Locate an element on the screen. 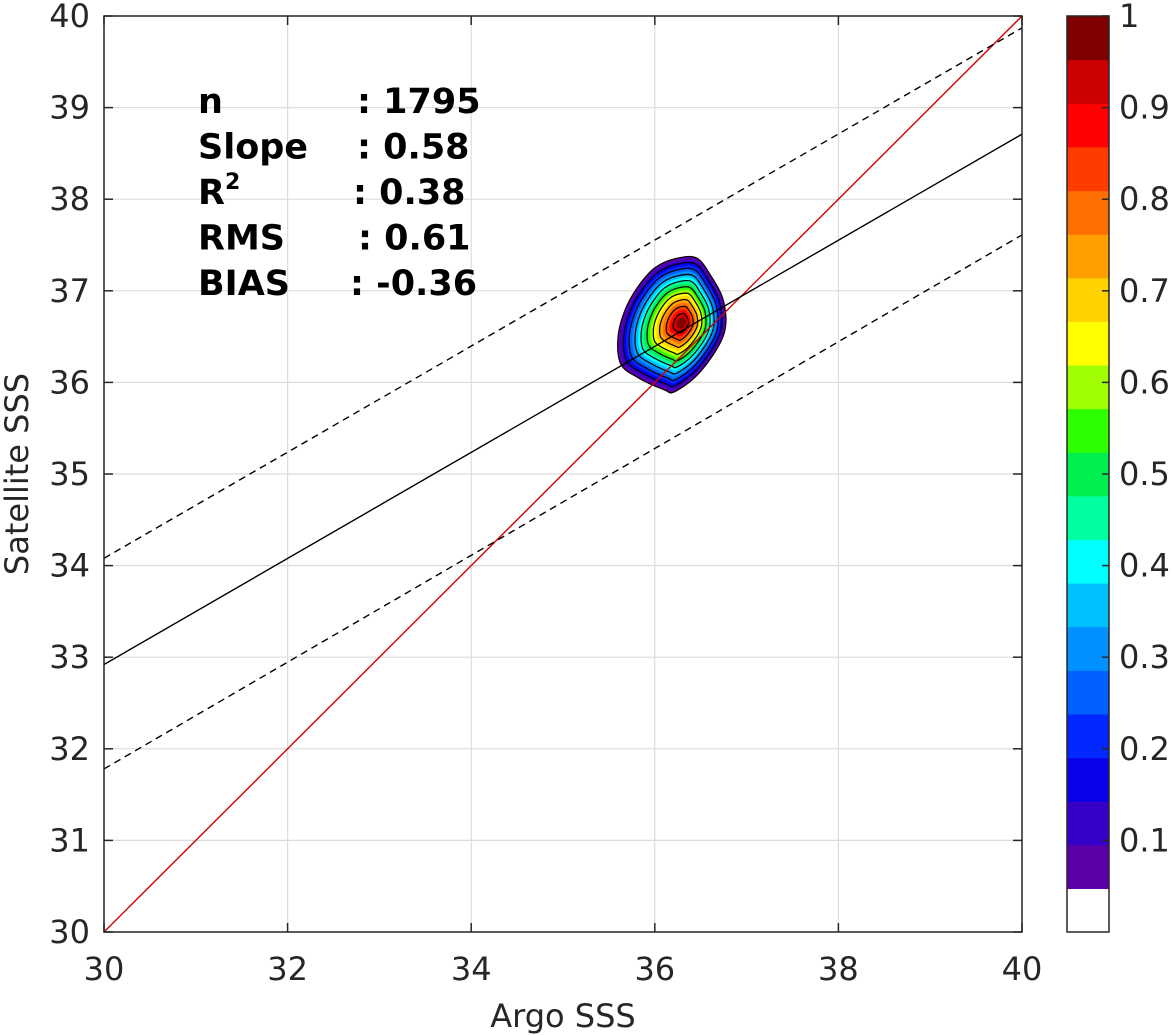 Image resolution: width=1172 pixels, height=1035 pixels. stat-key: RMS is located at coordinates (241, 239).